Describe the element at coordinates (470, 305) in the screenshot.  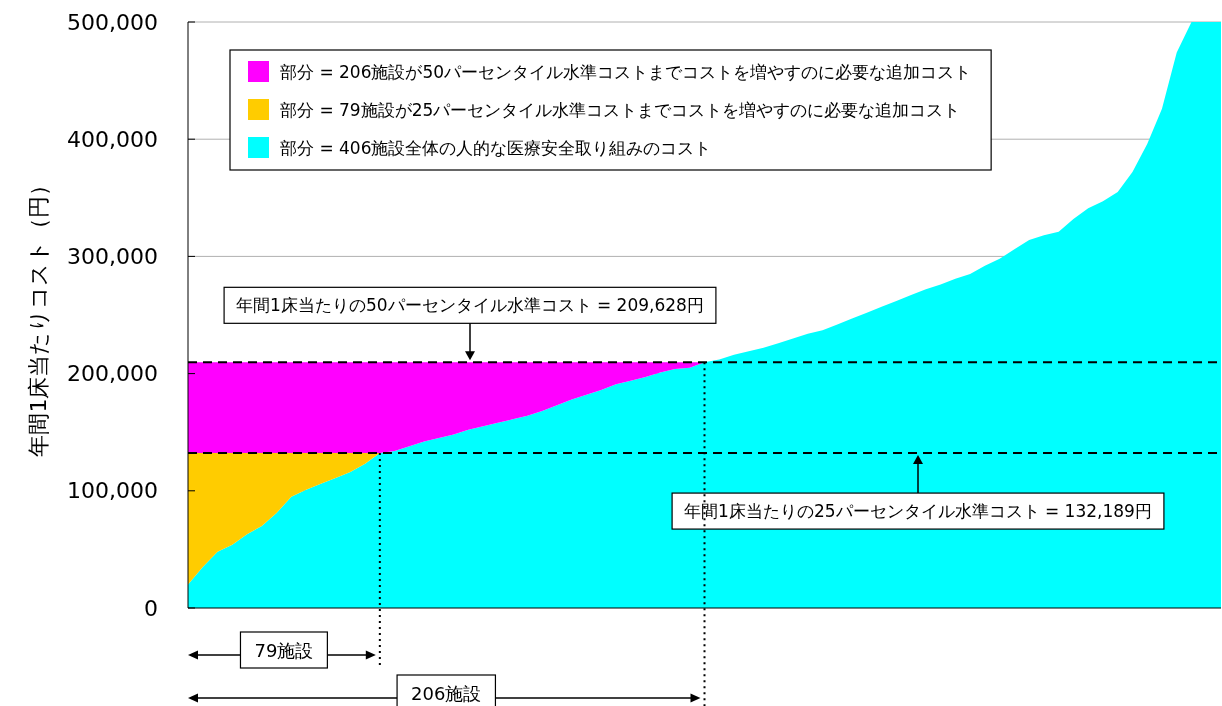
I see `ref-line-label: 年間1床当たりの50パーセンタイル水準コスト = 209,628円` at that location.